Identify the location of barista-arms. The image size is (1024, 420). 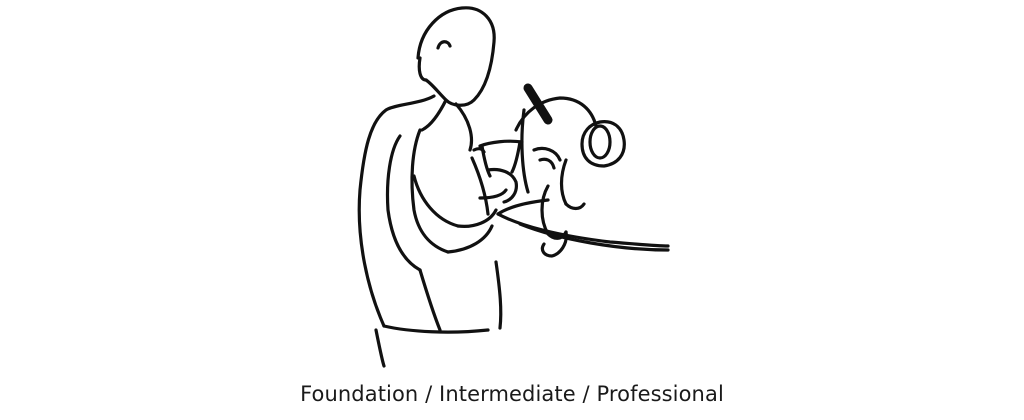
(465, 192).